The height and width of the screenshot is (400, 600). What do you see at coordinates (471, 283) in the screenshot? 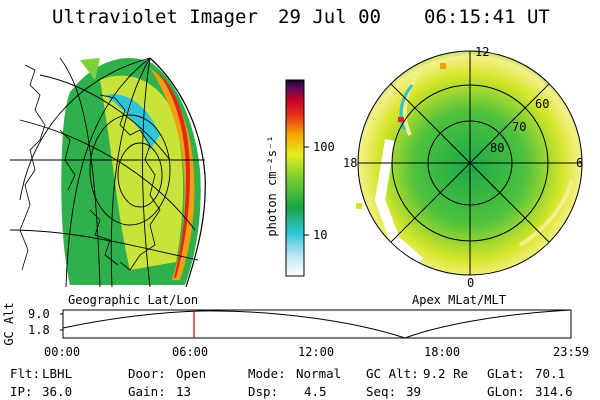
I see `mlt-label-0: 0` at bounding box center [471, 283].